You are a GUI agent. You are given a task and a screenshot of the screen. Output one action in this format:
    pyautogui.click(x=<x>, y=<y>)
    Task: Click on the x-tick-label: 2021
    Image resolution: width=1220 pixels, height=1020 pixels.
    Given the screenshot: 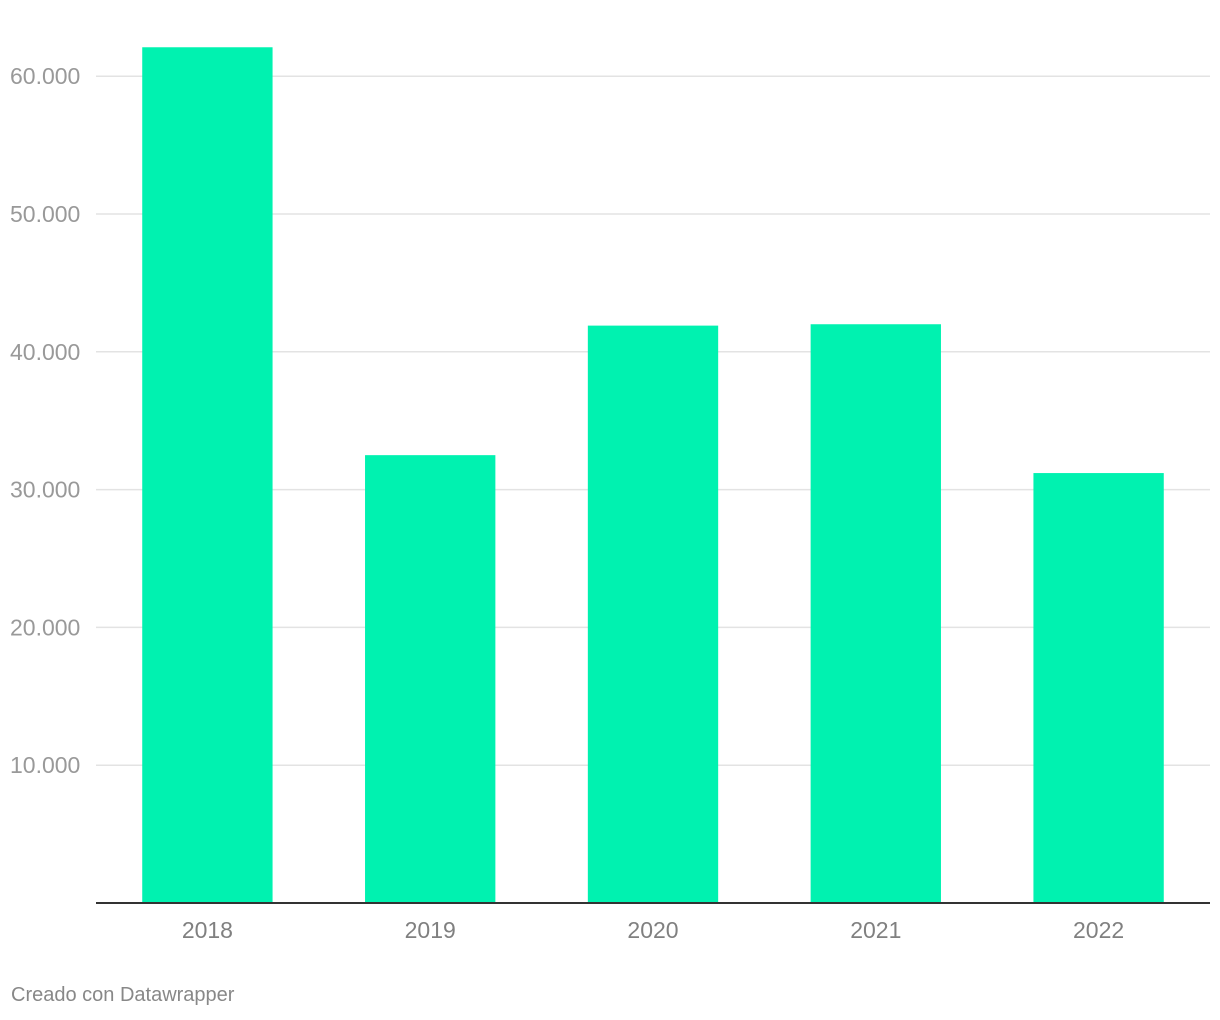 What is the action you would take?
    pyautogui.click(x=875, y=930)
    